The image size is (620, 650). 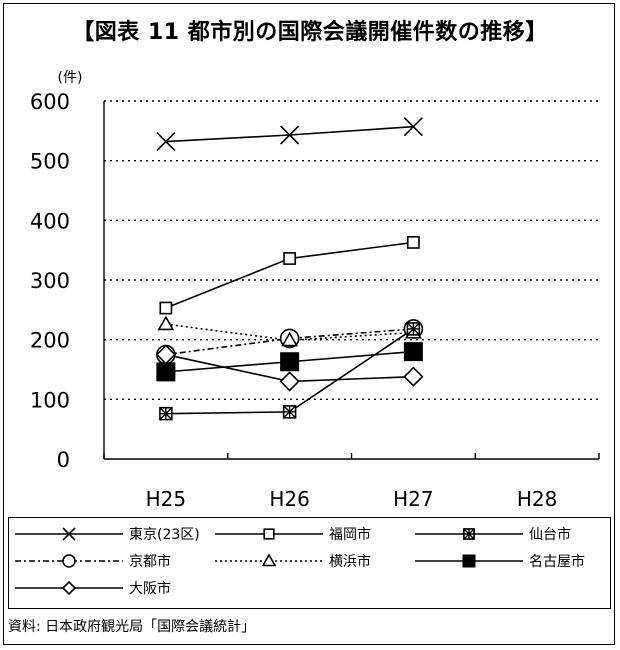 I want to click on source-note: 資料: 日本政府観光局「国際会議統計」, so click(x=132, y=627).